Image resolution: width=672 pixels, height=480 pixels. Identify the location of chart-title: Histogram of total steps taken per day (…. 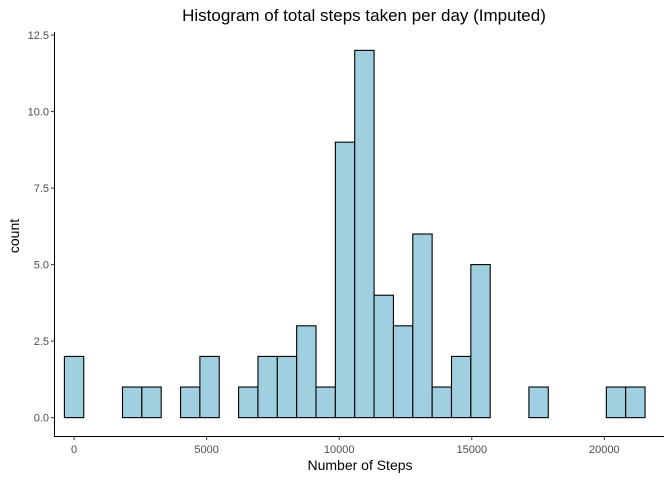
(364, 15).